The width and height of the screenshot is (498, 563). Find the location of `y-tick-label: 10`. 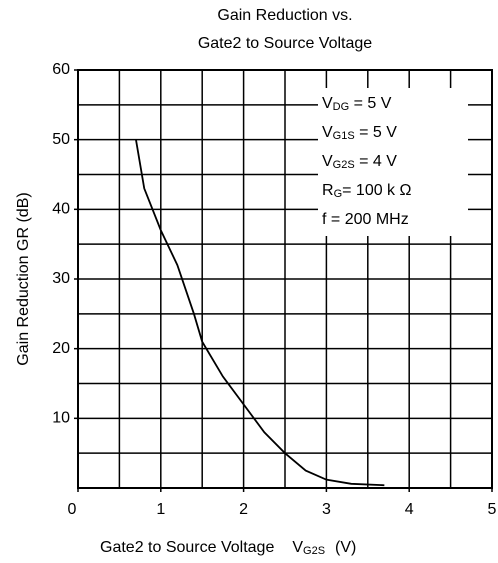

y-tick-label: 10 is located at coordinates (61, 418).